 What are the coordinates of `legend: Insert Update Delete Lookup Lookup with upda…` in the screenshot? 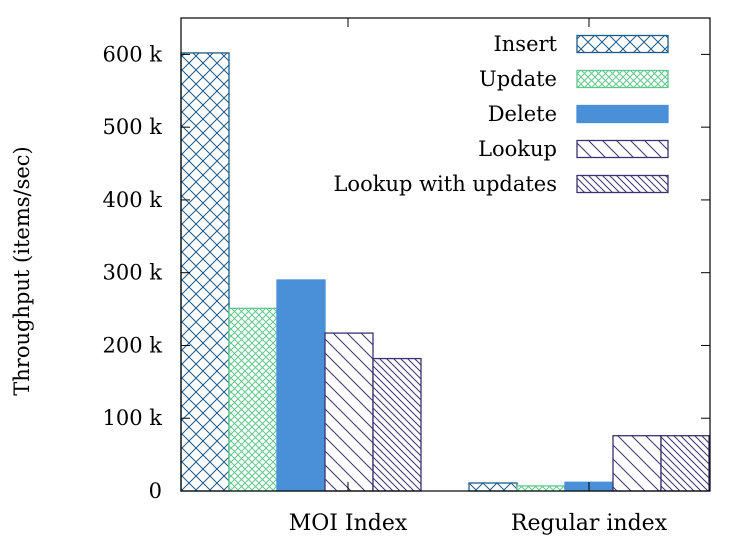 It's located at (501, 114).